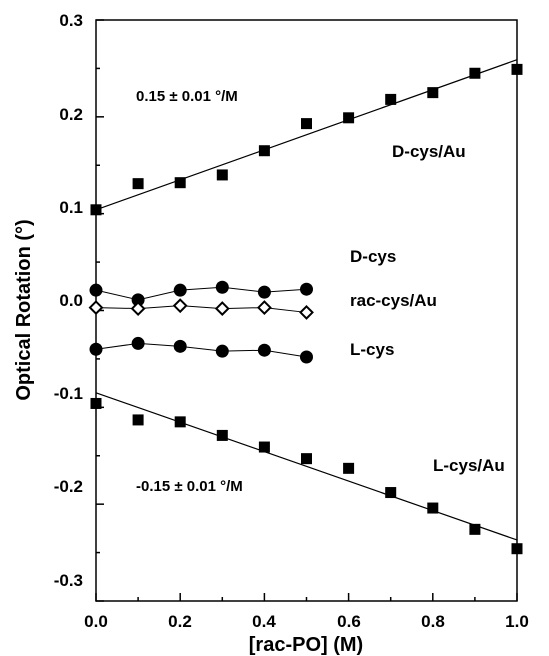 The image size is (549, 656). Describe the element at coordinates (372, 349) in the screenshot. I see `l-cys-label: L-cys` at that location.